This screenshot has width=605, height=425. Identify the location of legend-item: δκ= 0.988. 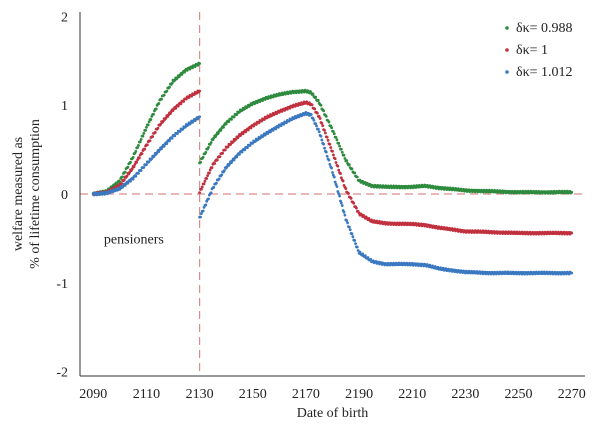
(539, 28).